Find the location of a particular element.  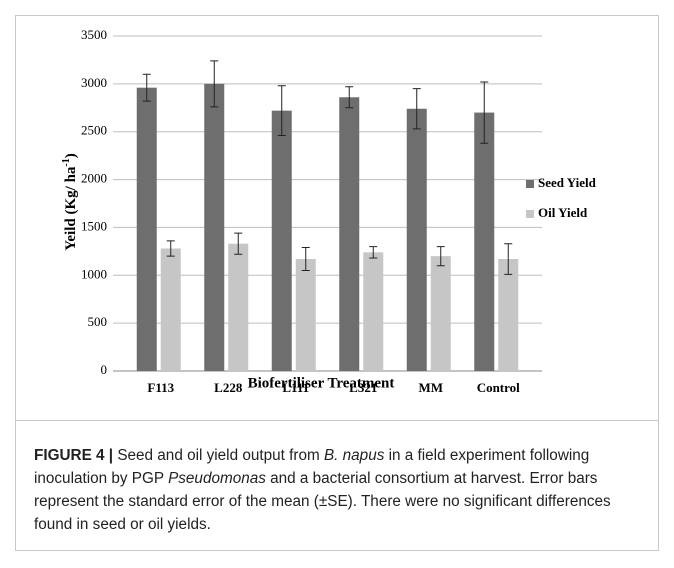

caption-text: B. napus is located at coordinates (354, 455).